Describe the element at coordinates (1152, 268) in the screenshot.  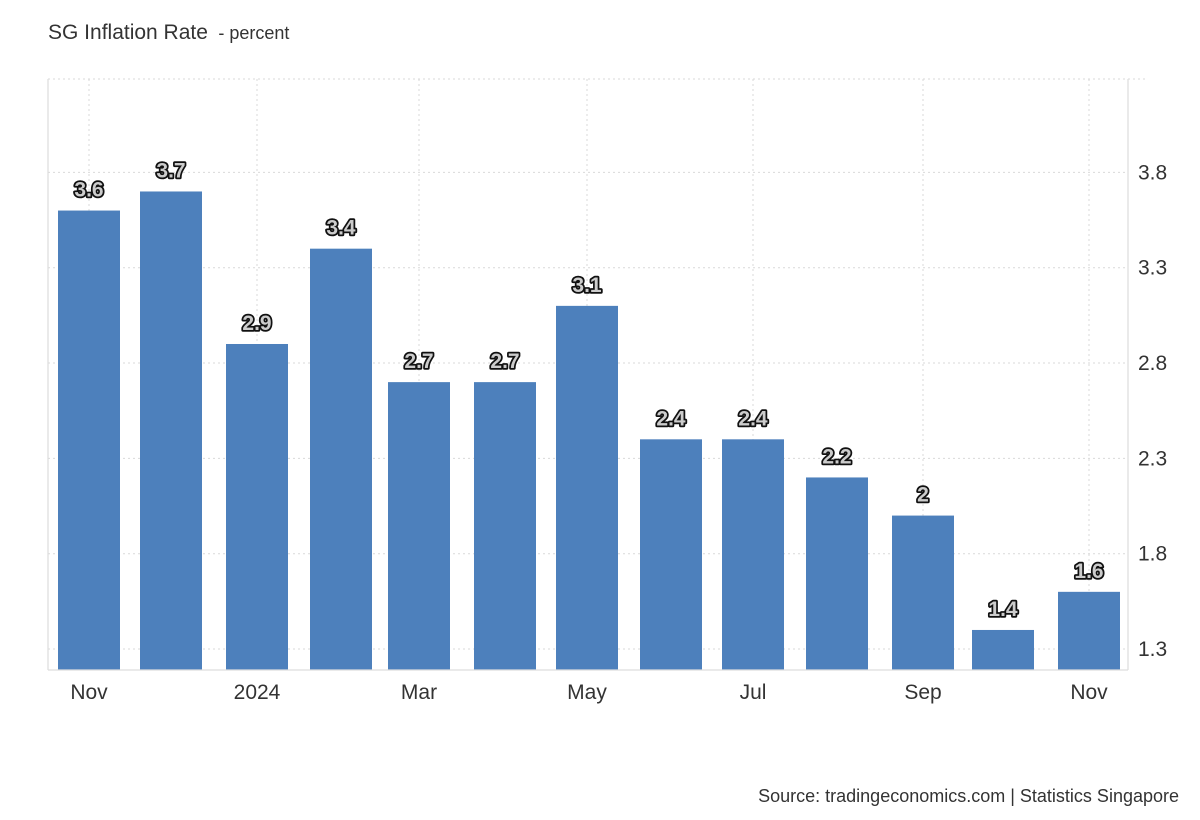
I see `y-tick-label: 3.3` at that location.